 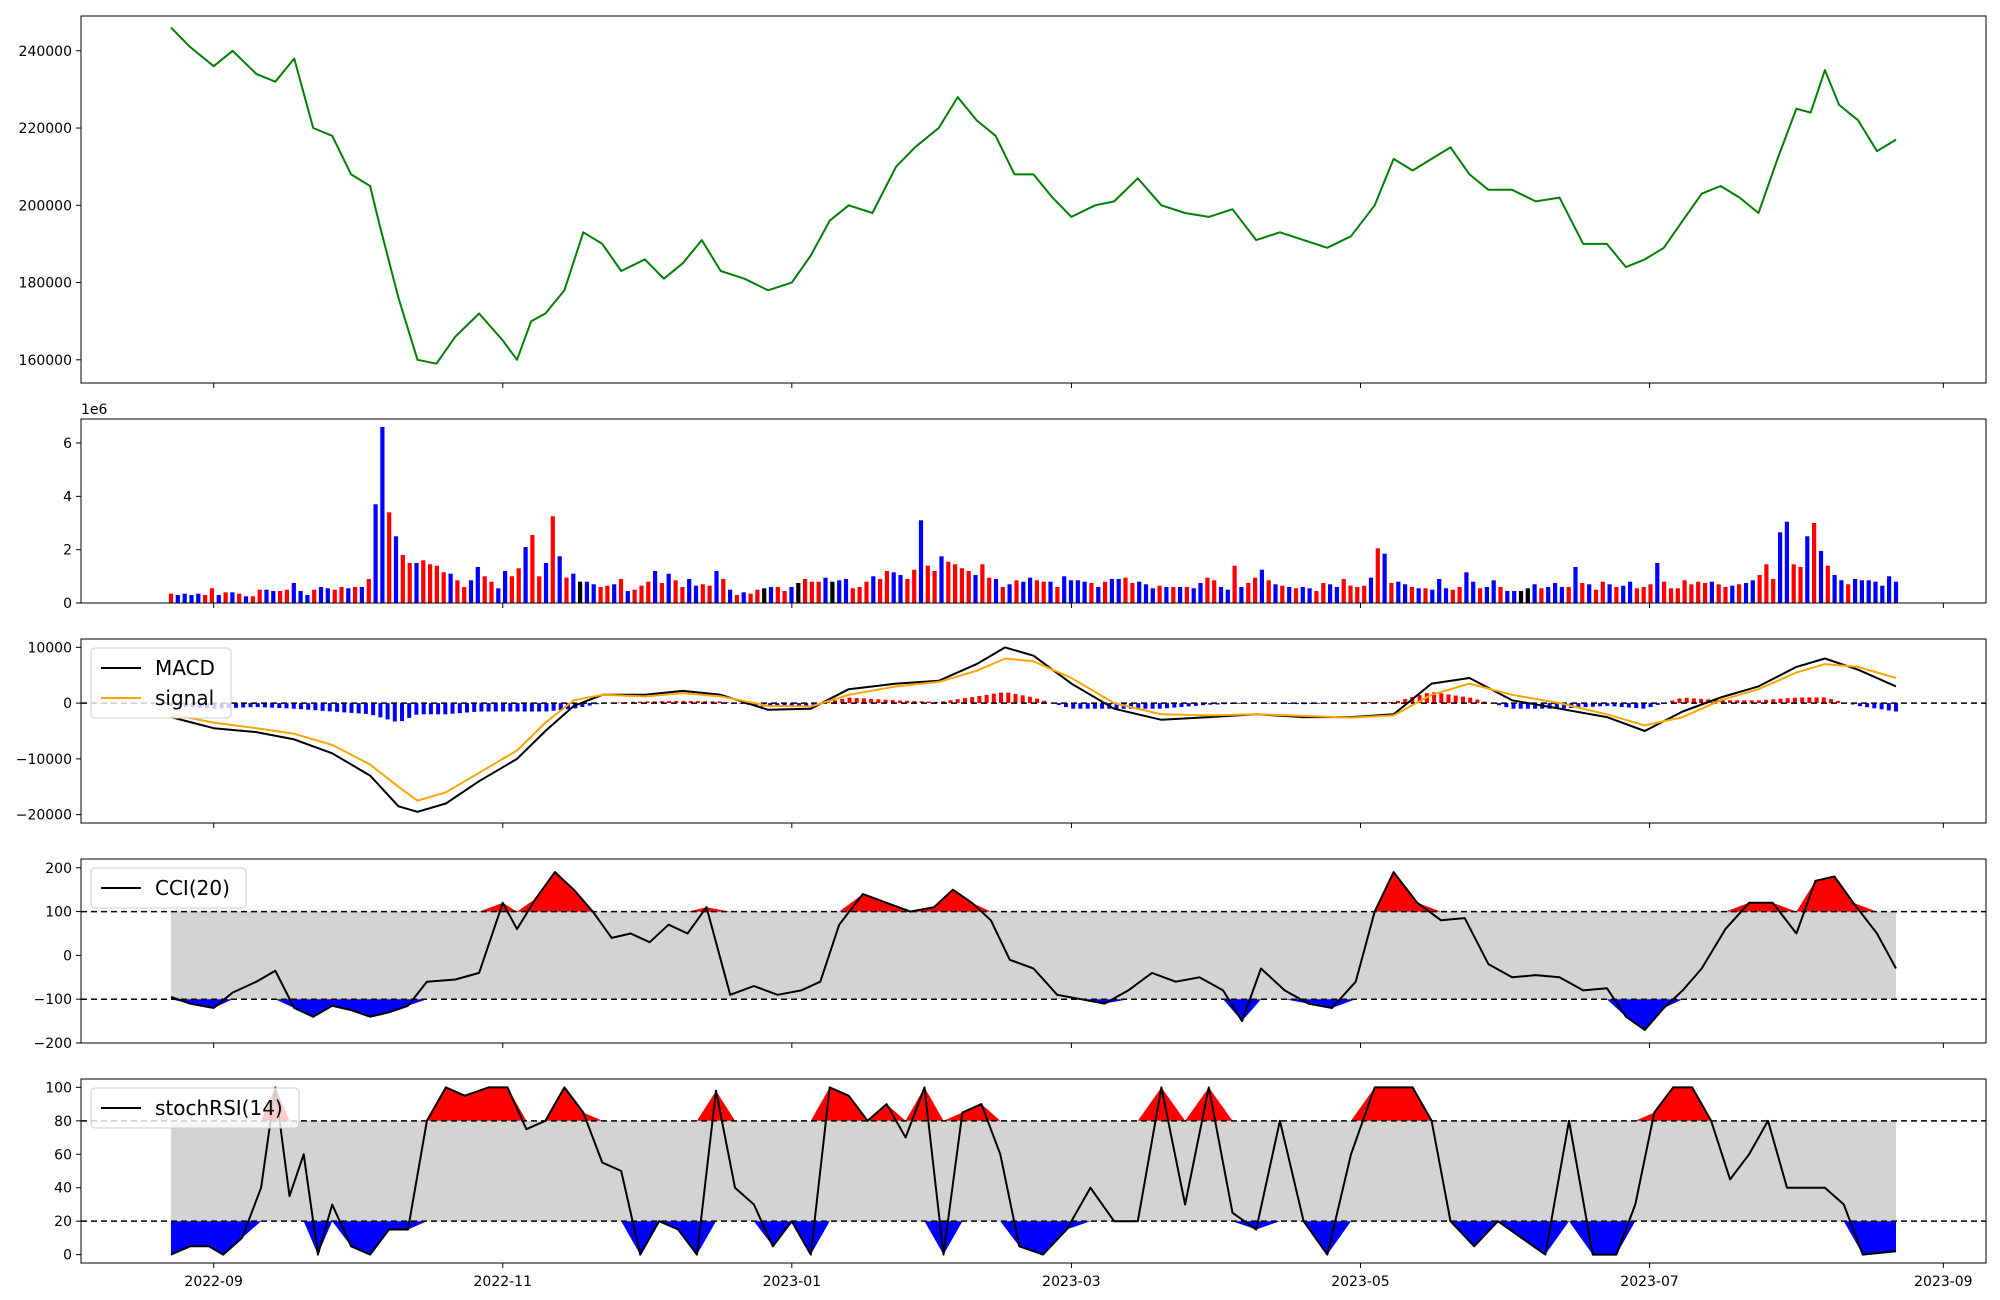 What do you see at coordinates (1033, 951) in the screenshot?
I see `cci-line` at bounding box center [1033, 951].